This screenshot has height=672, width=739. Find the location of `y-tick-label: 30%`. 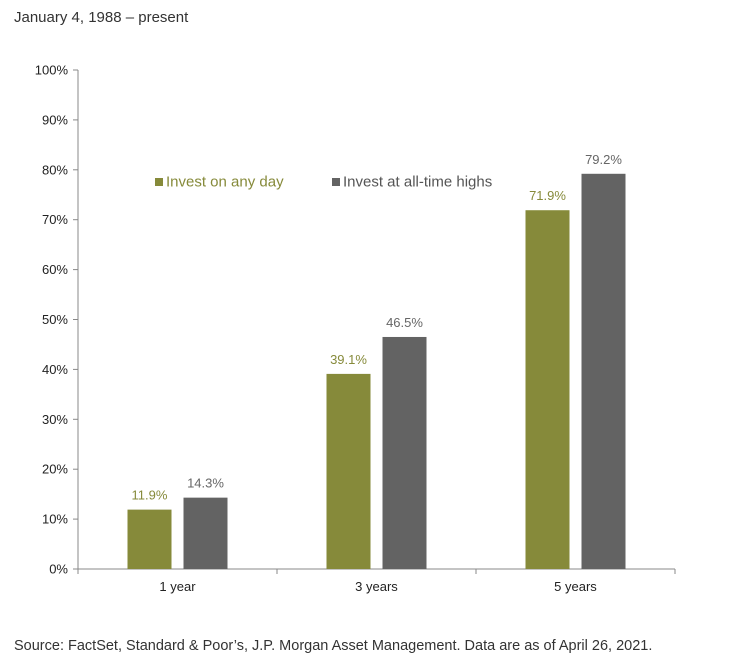

y-tick-label: 30% is located at coordinates (55, 419).